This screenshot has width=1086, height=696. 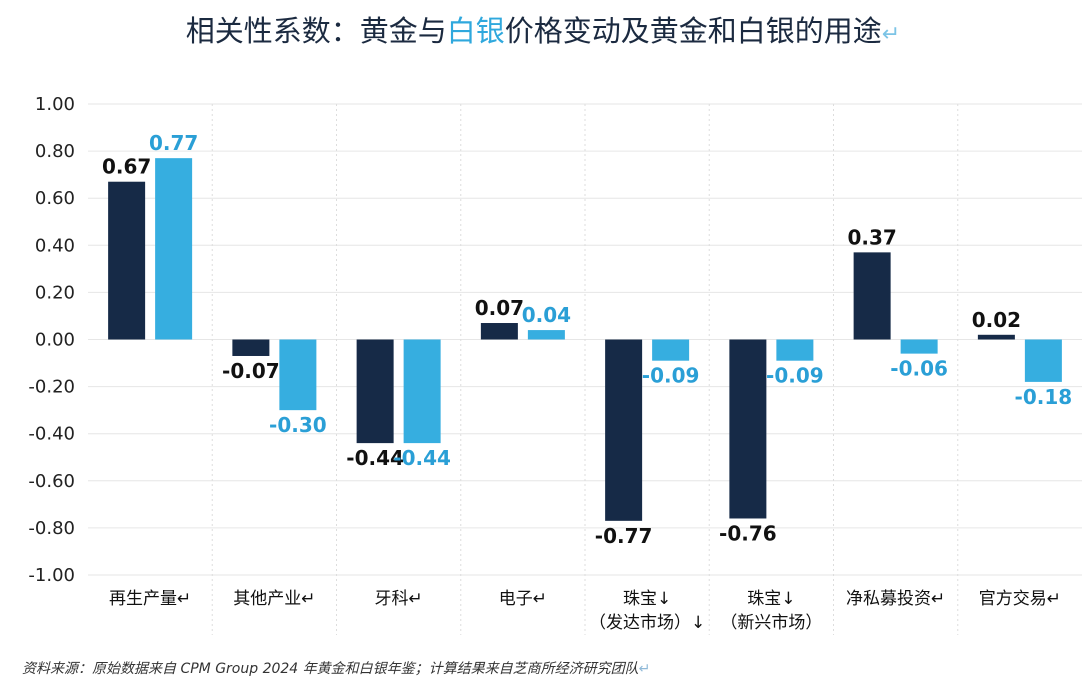 What do you see at coordinates (51, 575) in the screenshot?
I see `y-tick-label: -1.00` at bounding box center [51, 575].